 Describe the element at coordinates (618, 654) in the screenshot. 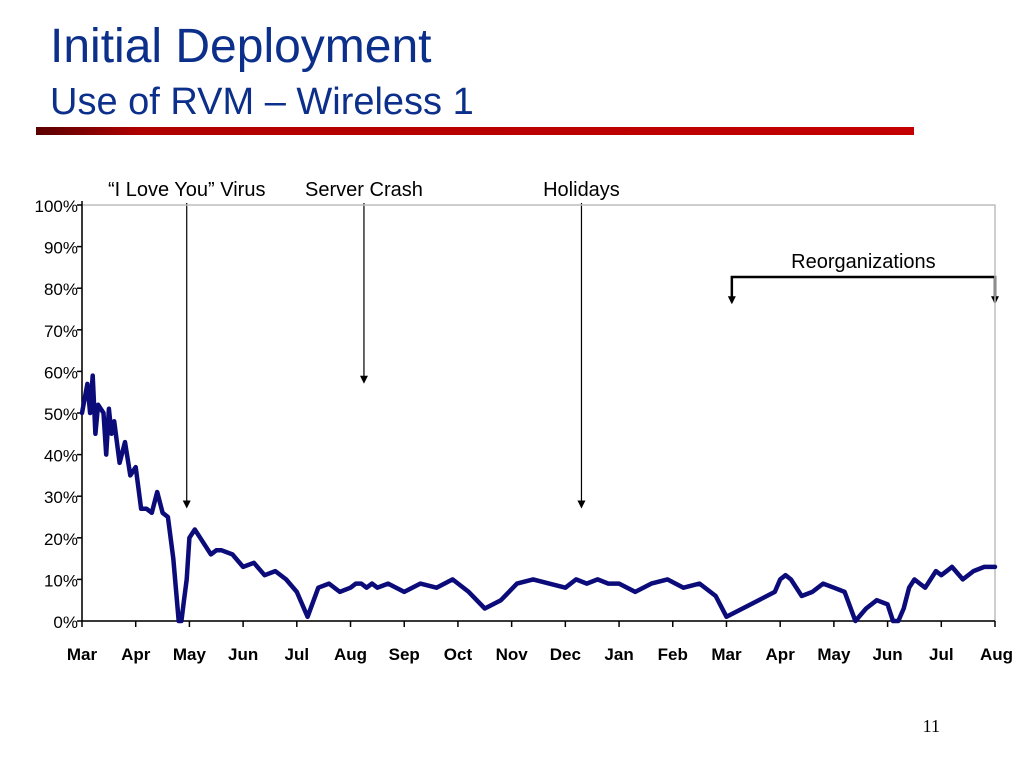

I see `x-tick-label: Jan` at that location.